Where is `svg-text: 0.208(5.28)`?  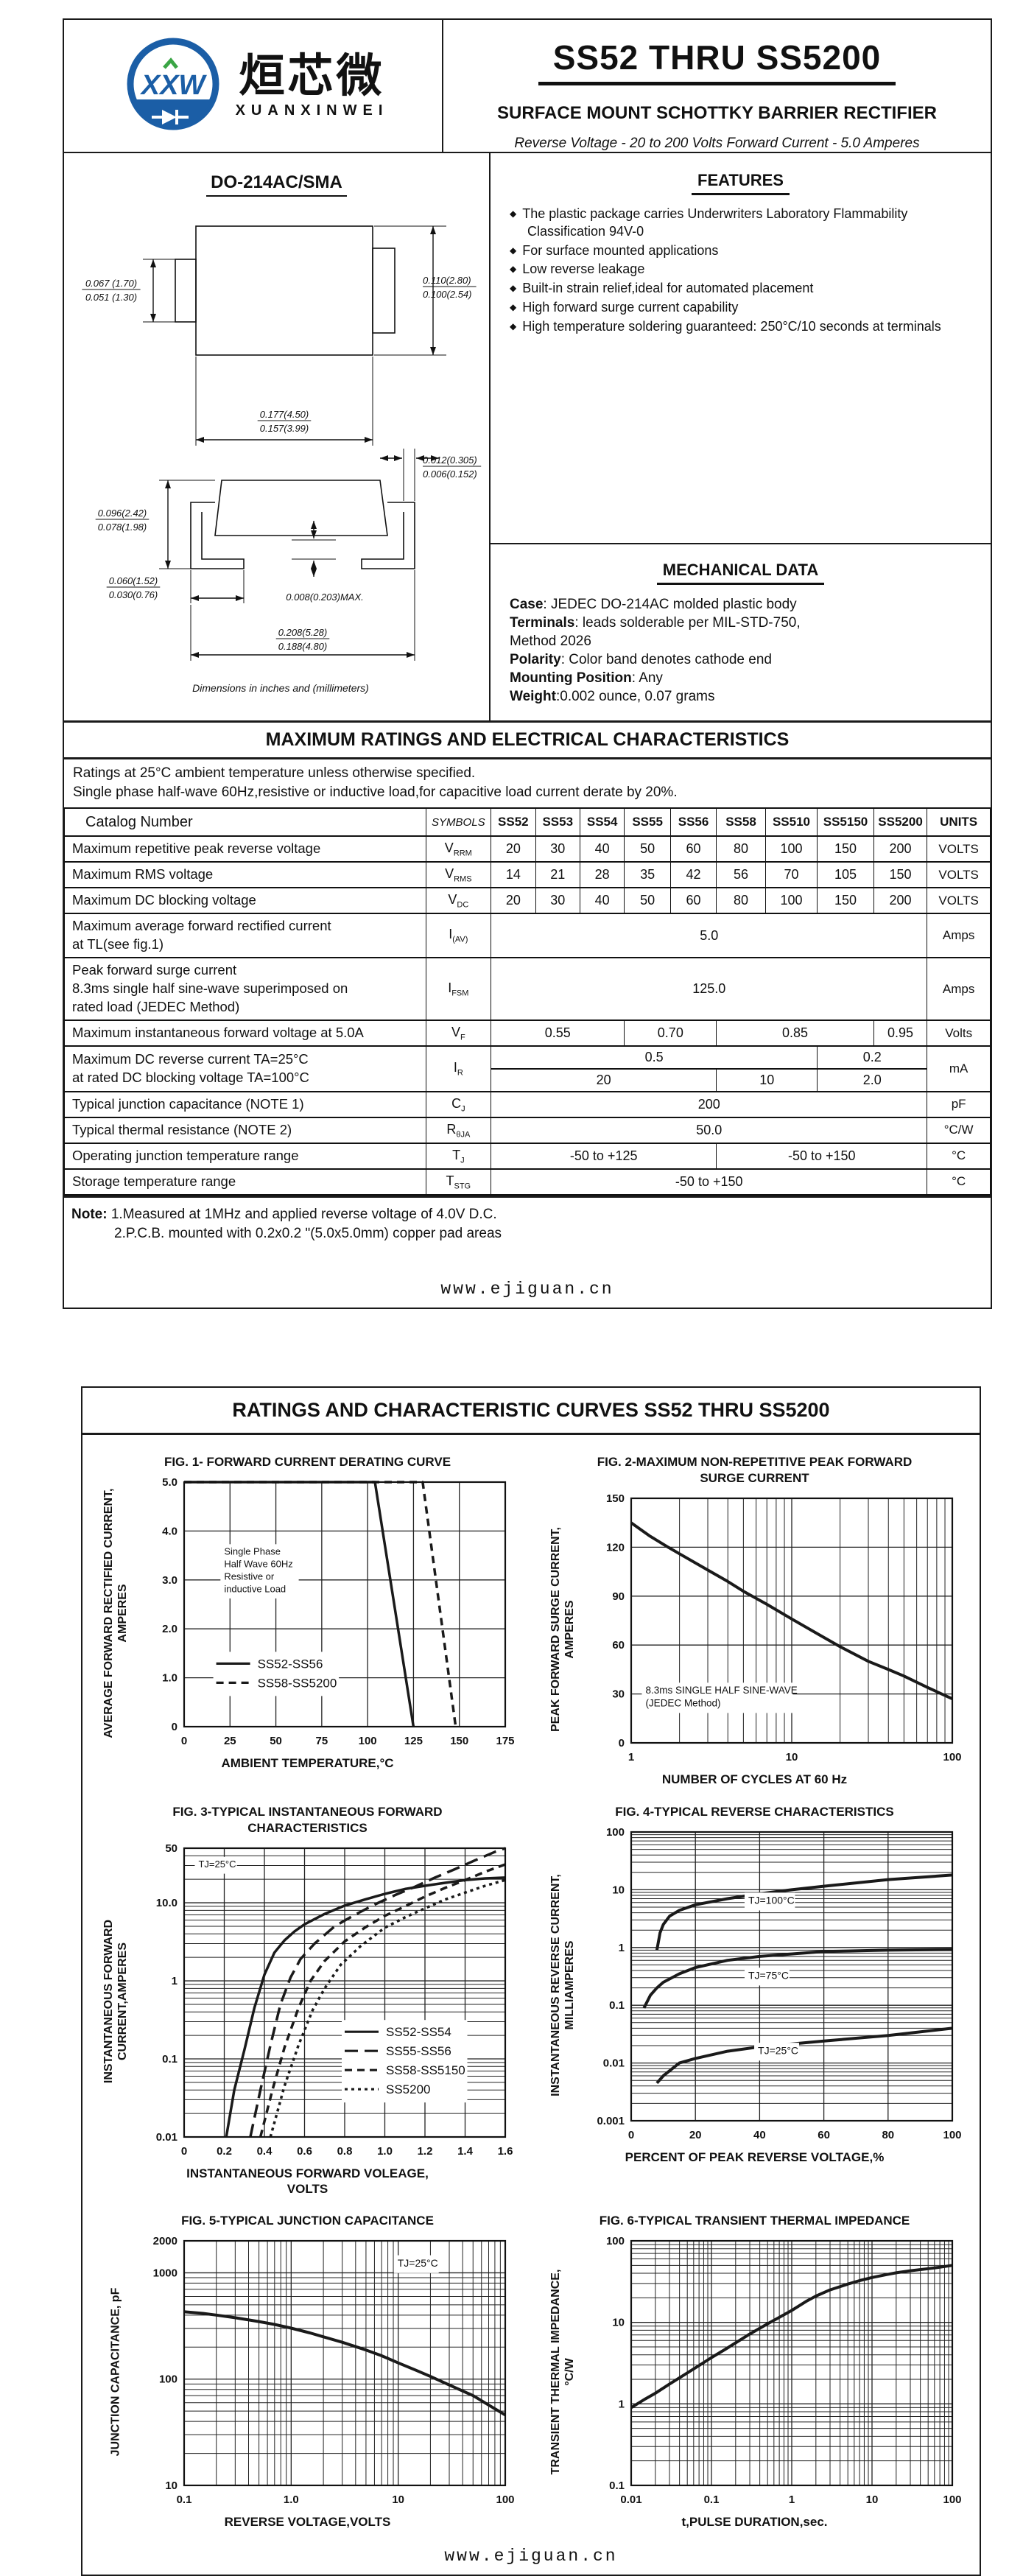
svg-text: 0.208(5.28) is located at coordinates (302, 632).